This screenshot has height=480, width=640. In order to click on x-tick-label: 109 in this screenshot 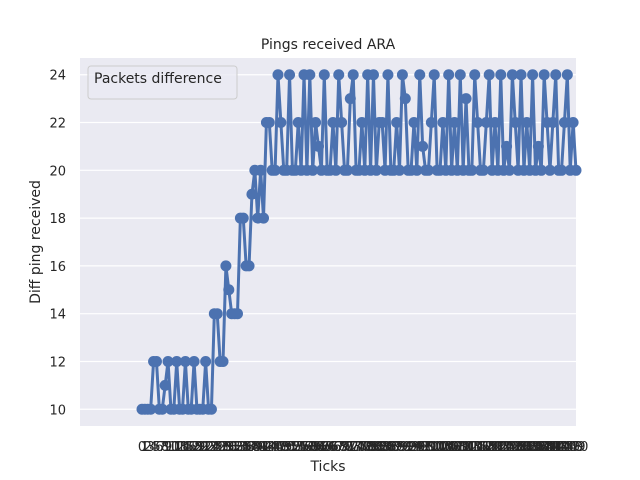, I will do `click(457, 447)`.